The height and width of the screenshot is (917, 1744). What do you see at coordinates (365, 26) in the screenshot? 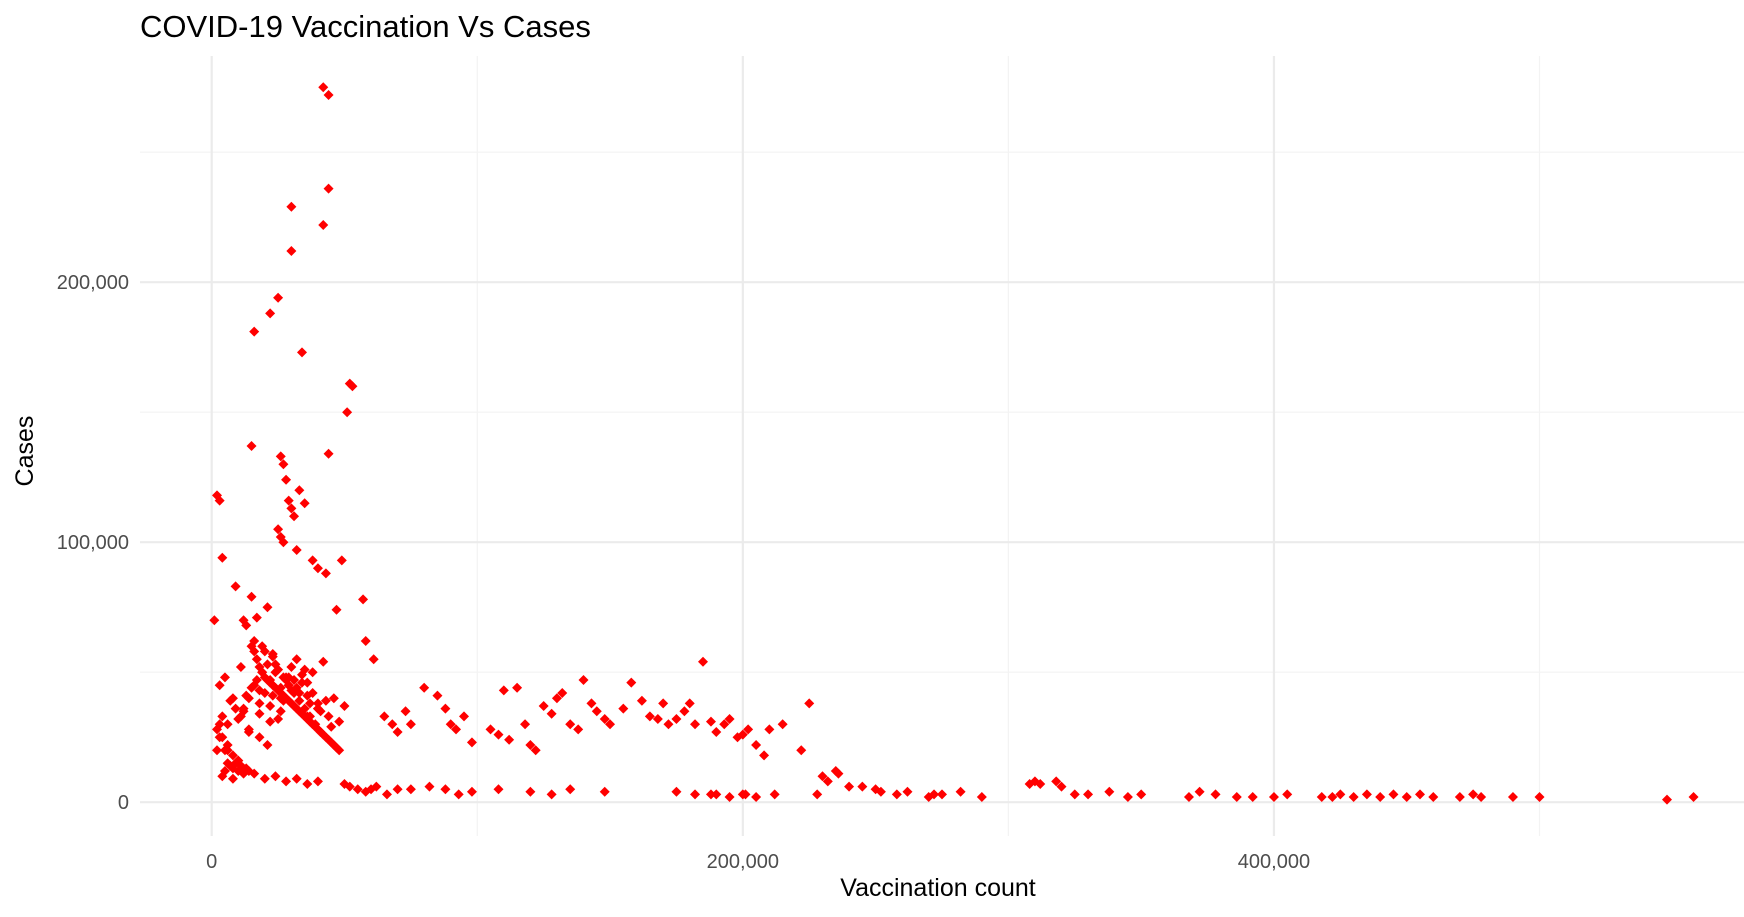
I see `chart-title: COVID-19 Vaccination Vs Cases` at bounding box center [365, 26].